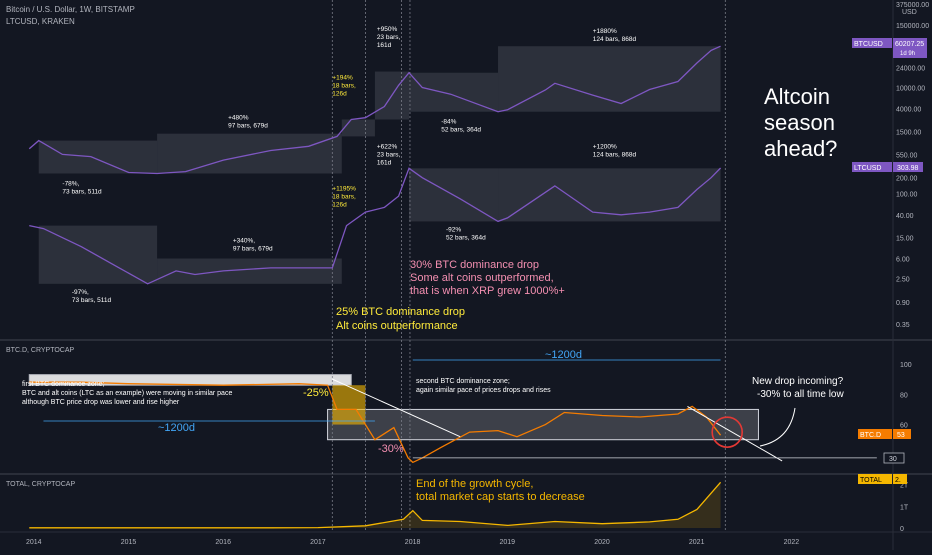 The image size is (932, 555). What do you see at coordinates (474, 484) in the screenshot?
I see `growth-end-line-1: End of the growth cycle,` at bounding box center [474, 484].